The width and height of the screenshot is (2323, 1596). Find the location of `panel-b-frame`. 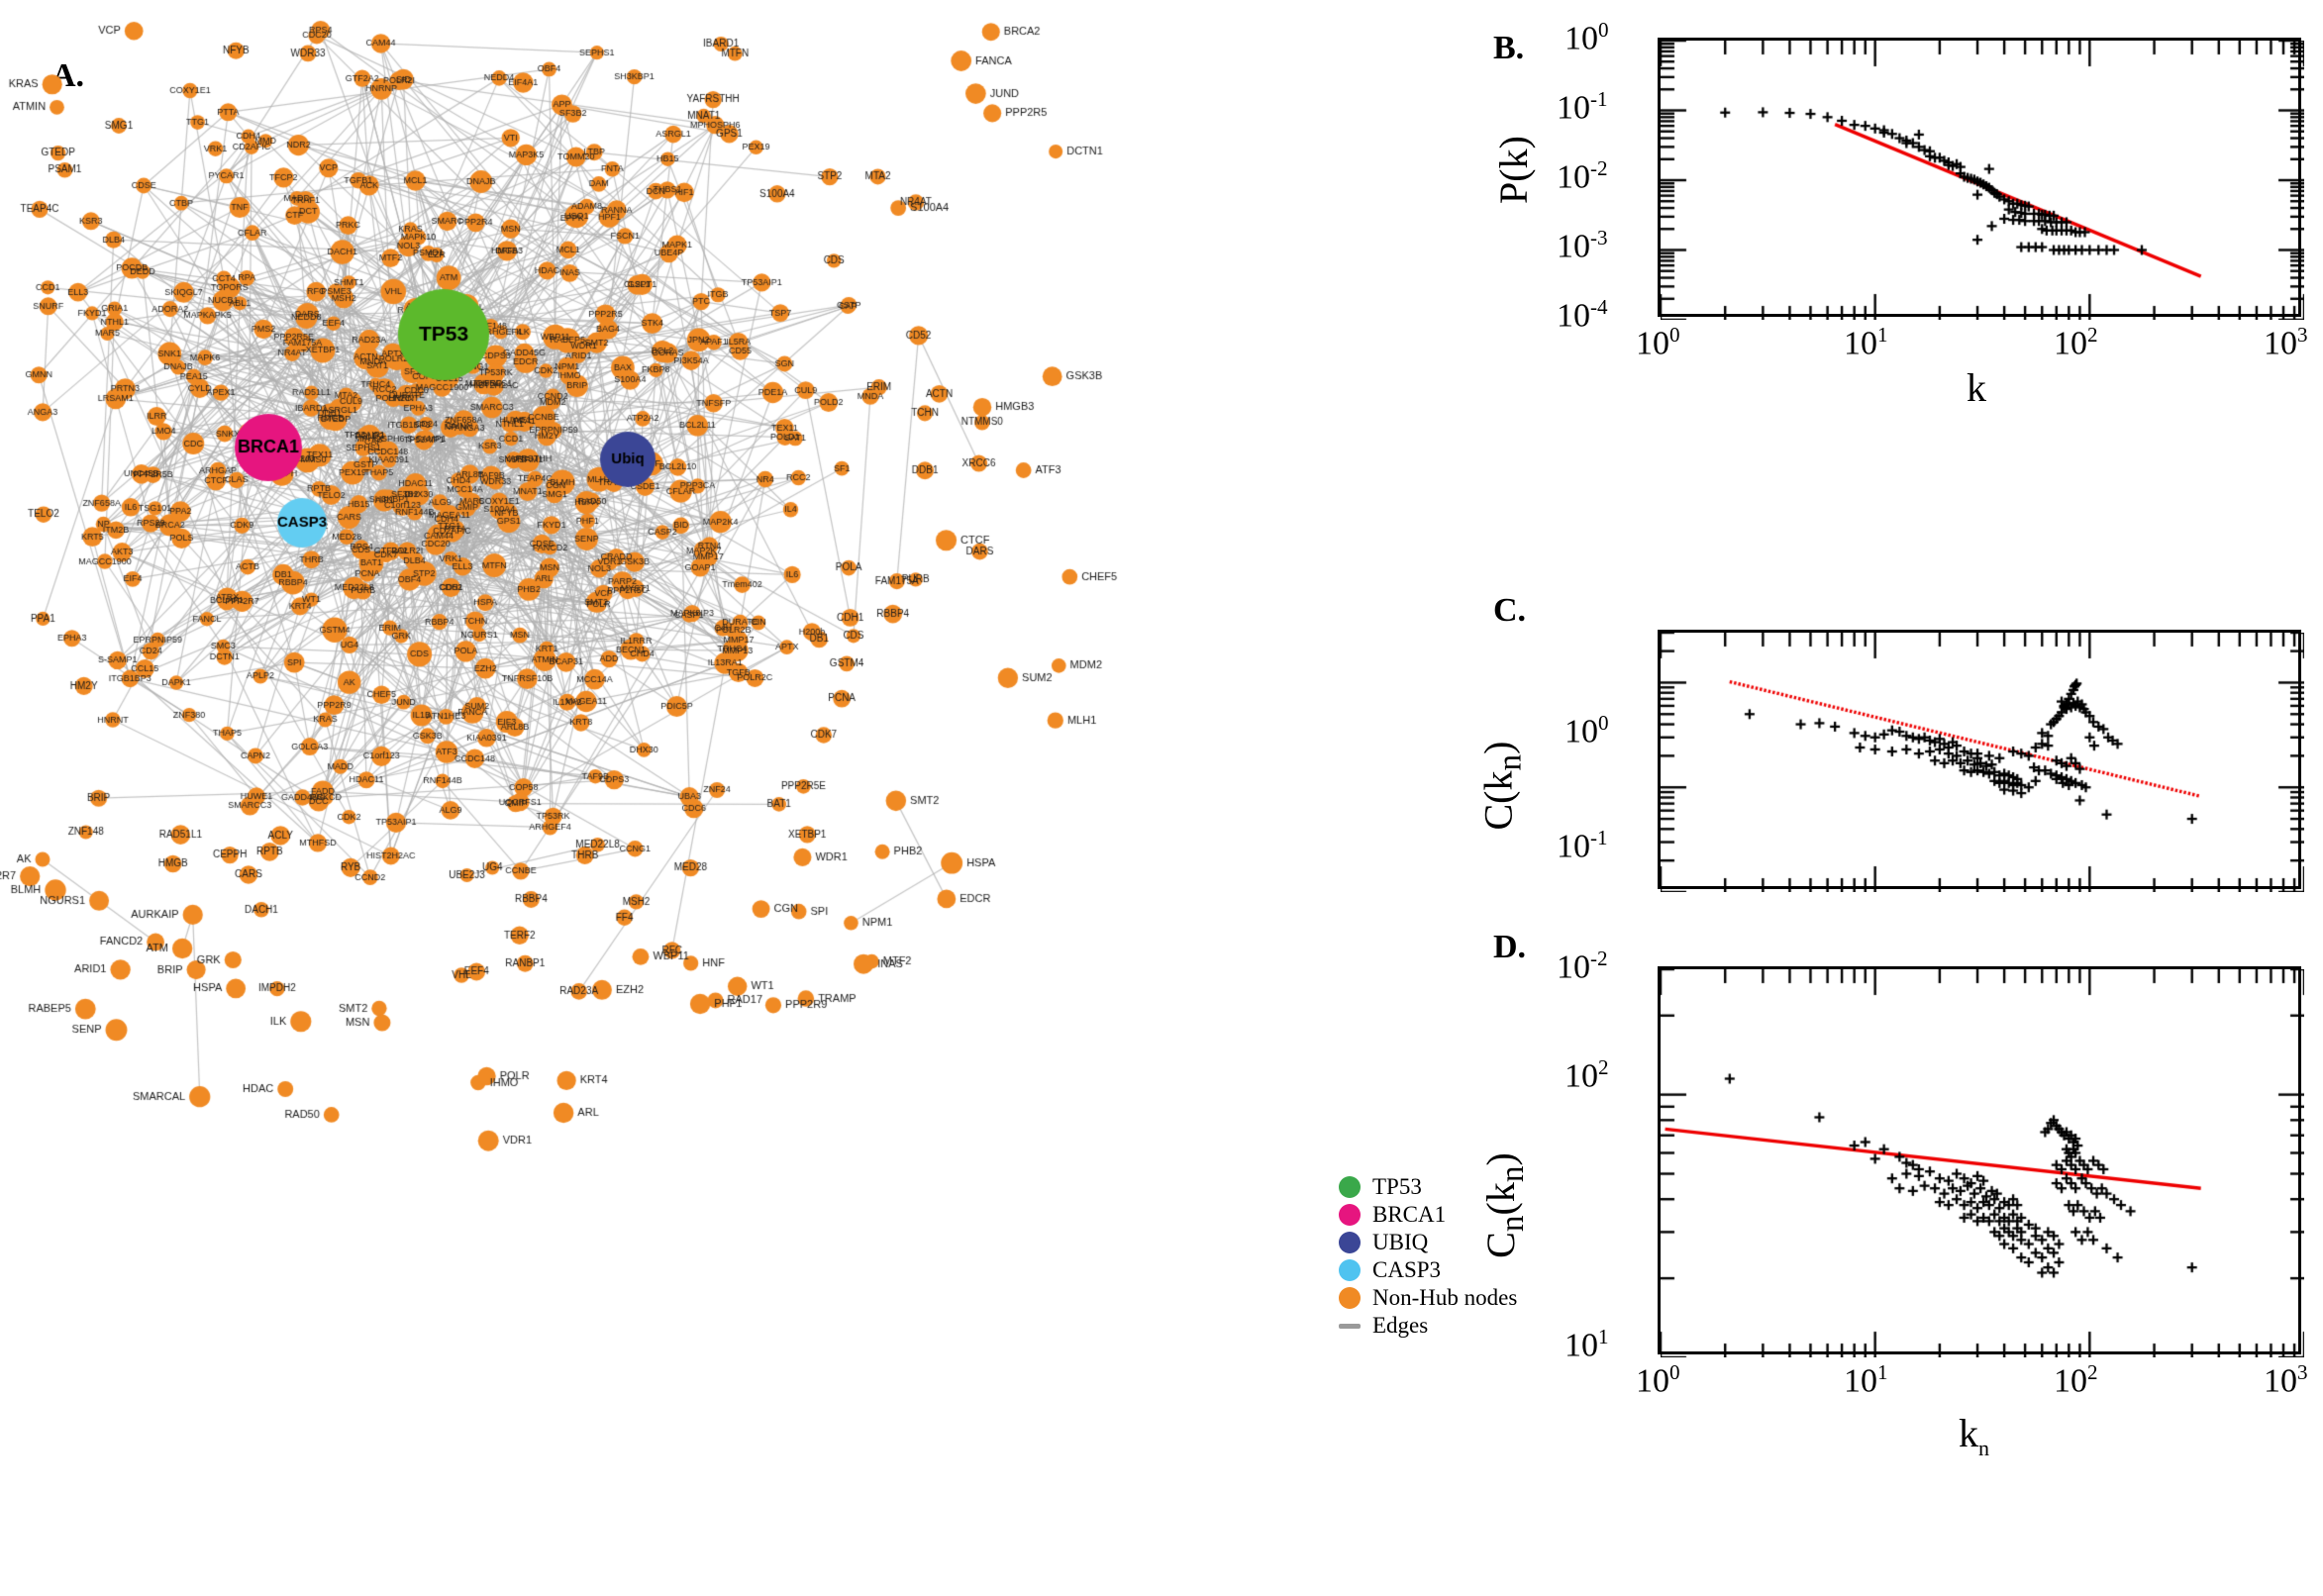

panel-b-frame is located at coordinates (1981, 179).